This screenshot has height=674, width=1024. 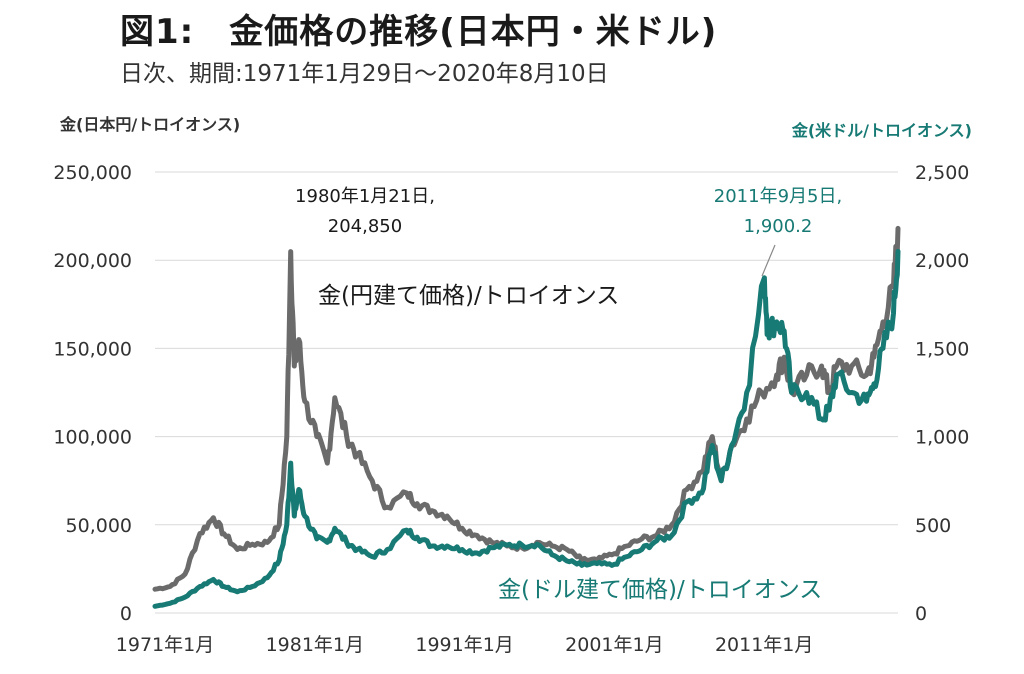 What do you see at coordinates (614, 645) in the screenshot?
I see `x-tick-label: 2001年1月` at bounding box center [614, 645].